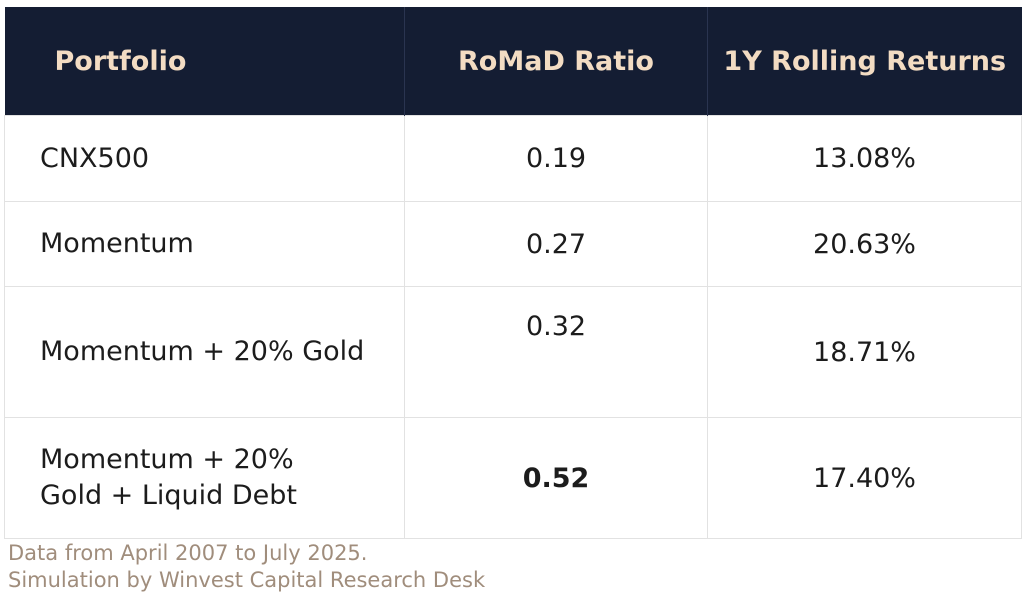 The height and width of the screenshot is (601, 1024). Describe the element at coordinates (864, 244) in the screenshot. I see `returns-cell: 20.63%` at that location.